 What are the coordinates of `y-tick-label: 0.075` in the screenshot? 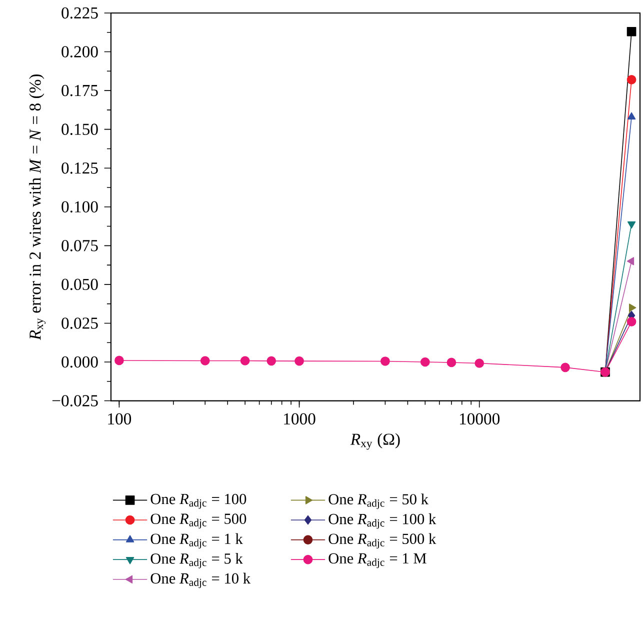 It's located at (80, 246).